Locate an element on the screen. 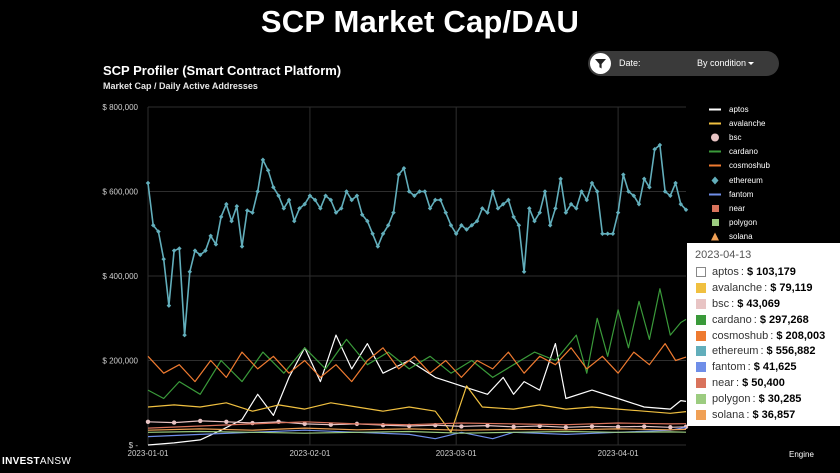 The width and height of the screenshot is (840, 473). tooltip-value: $ 79,119 is located at coordinates (791, 287).